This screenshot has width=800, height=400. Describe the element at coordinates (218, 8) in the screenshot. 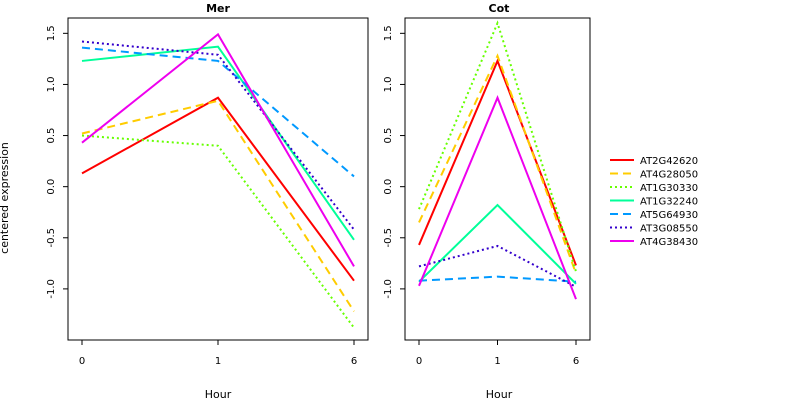

I see `panel-title: Mer` at that location.